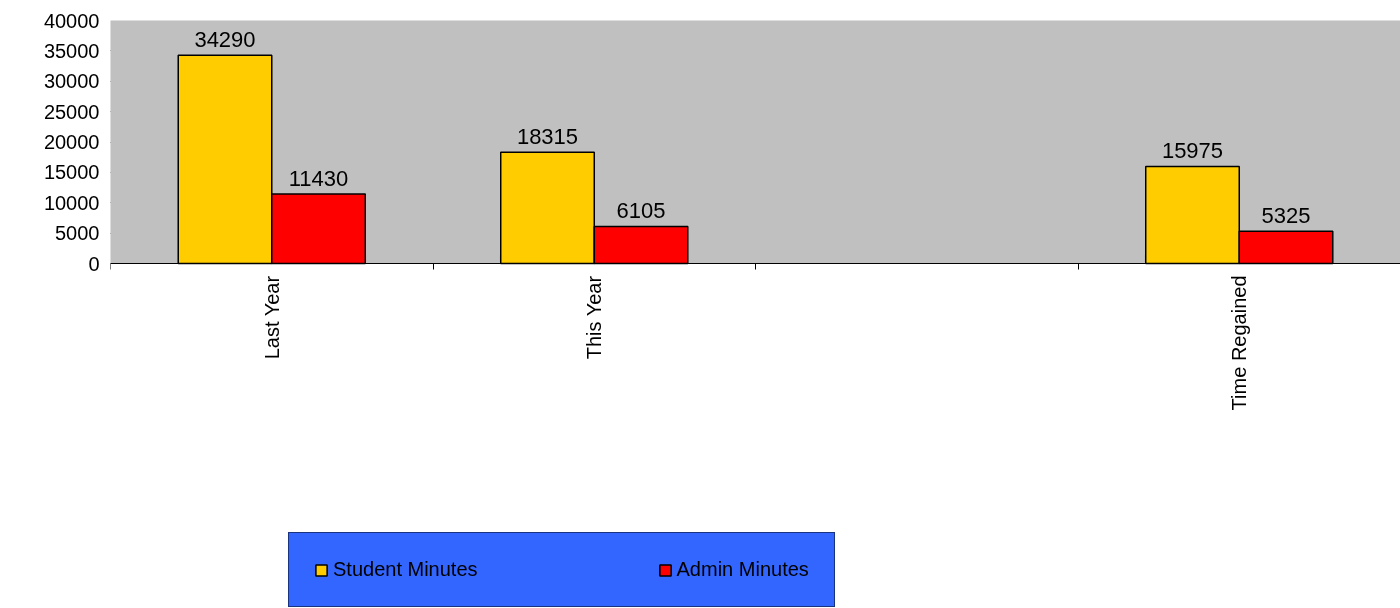 Image resolution: width=1400 pixels, height=608 pixels. What do you see at coordinates (71, 81) in the screenshot?
I see `y-tick-label: 30000` at bounding box center [71, 81].